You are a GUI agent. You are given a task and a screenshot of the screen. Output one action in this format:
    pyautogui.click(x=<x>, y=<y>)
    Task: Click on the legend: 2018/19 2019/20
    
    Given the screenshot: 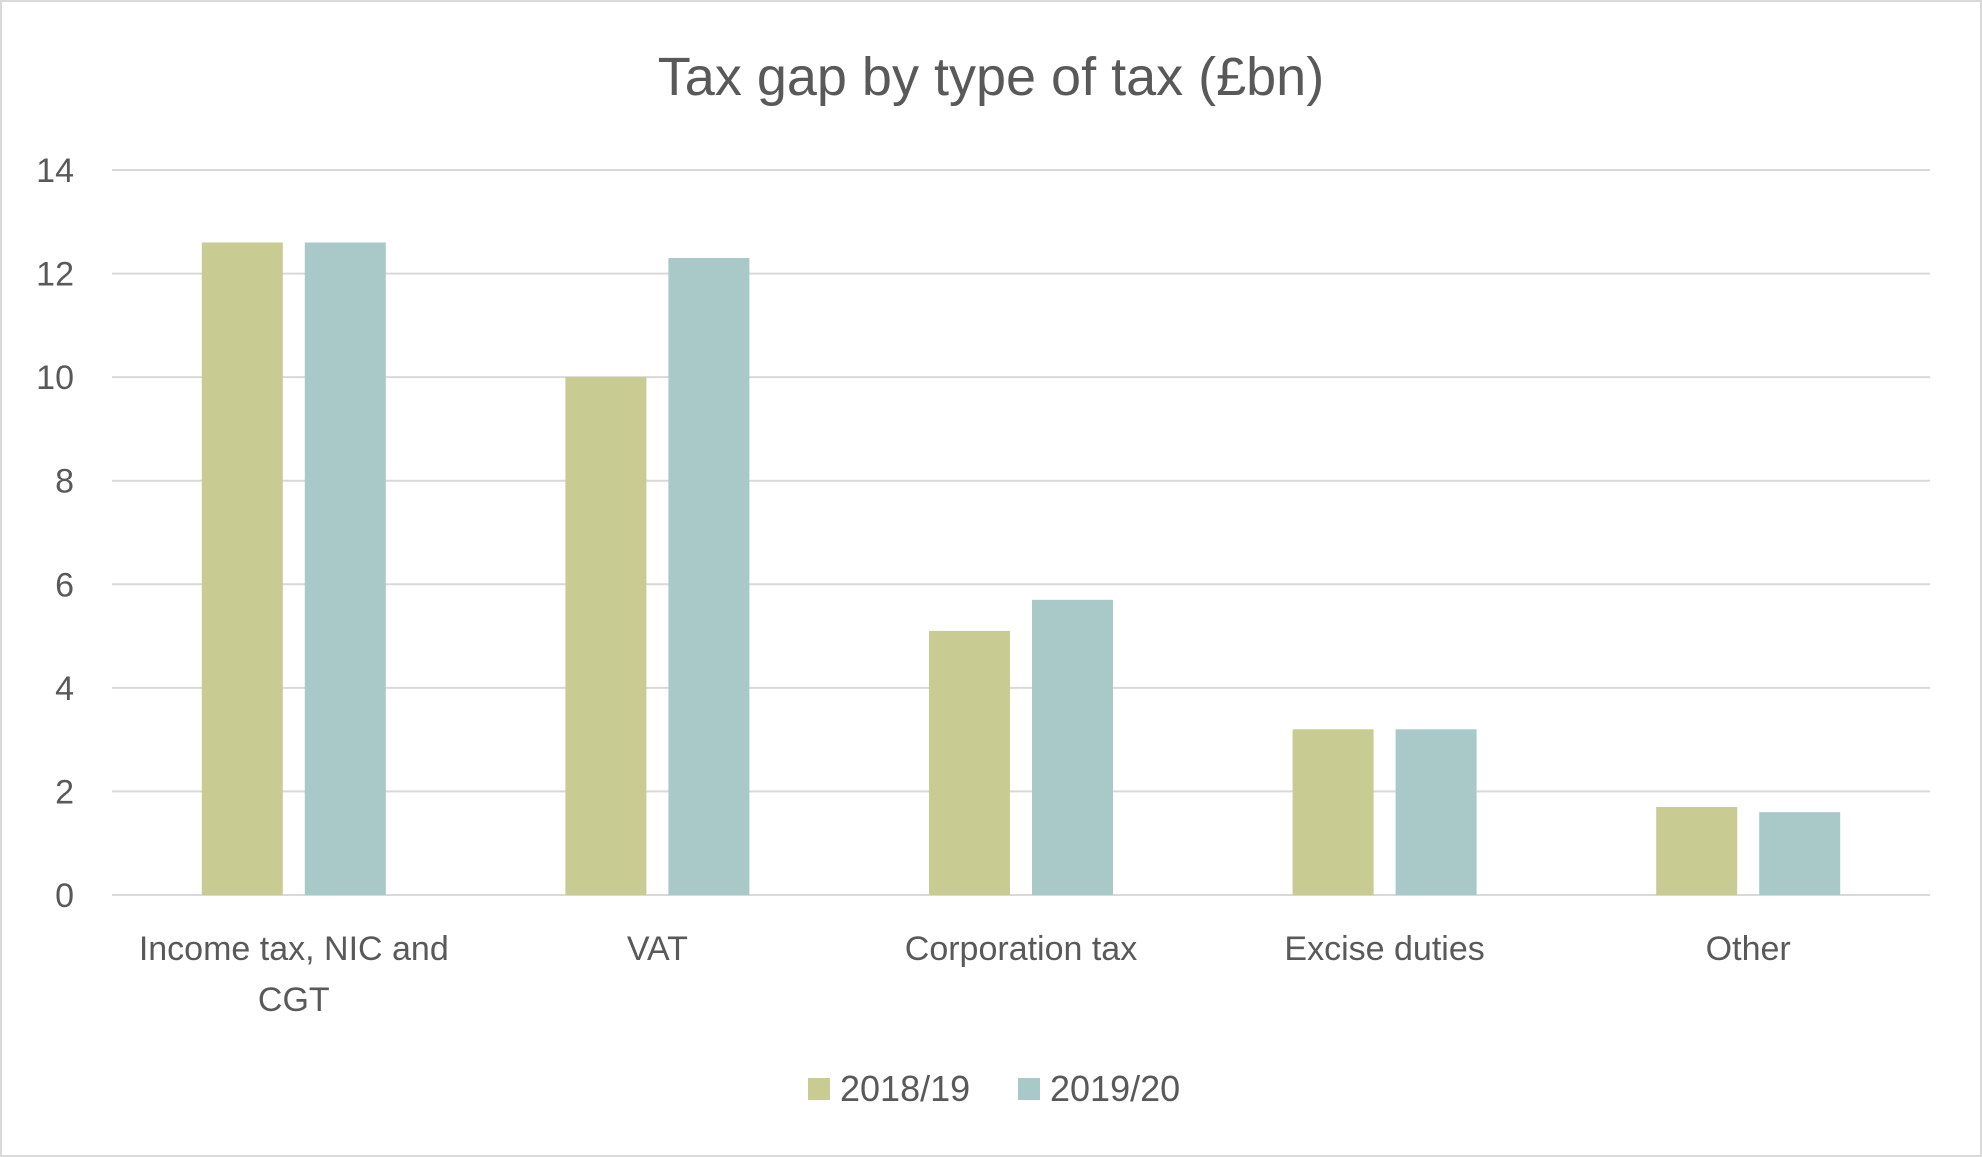 What is the action you would take?
    pyautogui.click(x=994, y=1088)
    